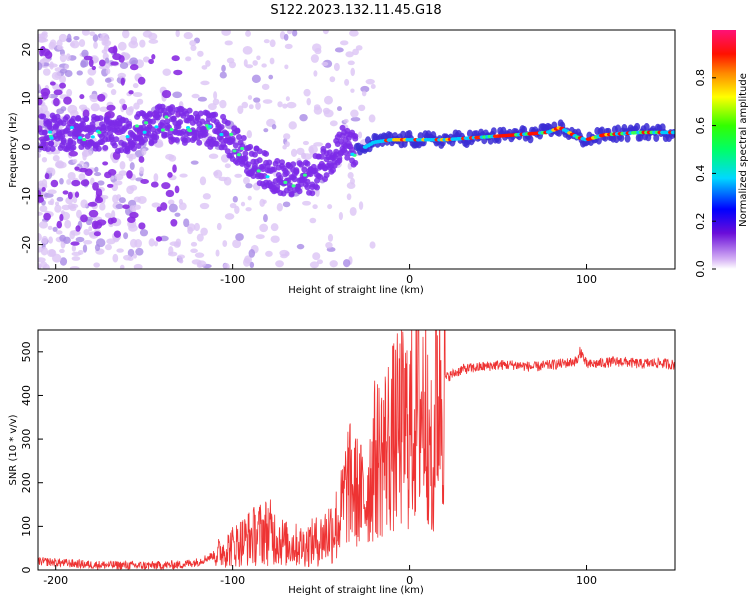  What do you see at coordinates (26, 245) in the screenshot?
I see `y-tick-label: -20` at bounding box center [26, 245].